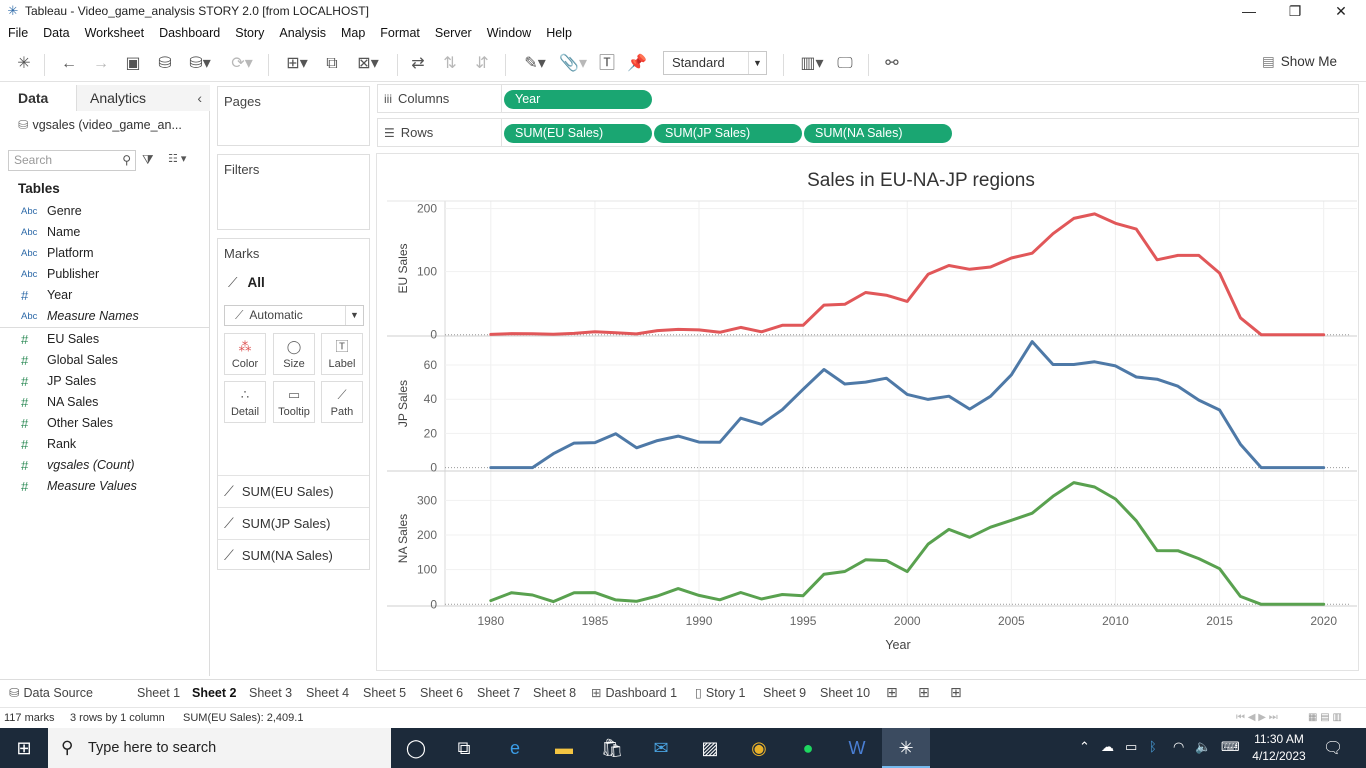 The height and width of the screenshot is (768, 1366). Describe the element at coordinates (101, 63) in the screenshot. I see `redo-icon: →` at that location.